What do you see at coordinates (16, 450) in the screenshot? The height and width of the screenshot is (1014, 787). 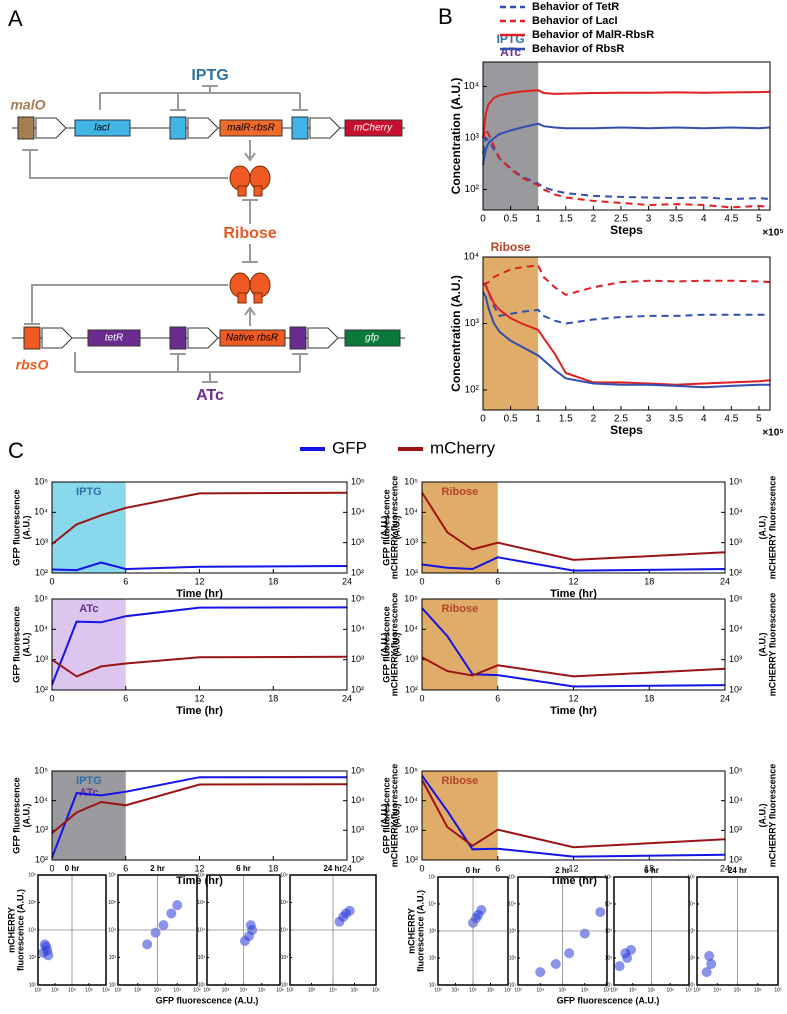 I see `panel-label: C` at bounding box center [16, 450].